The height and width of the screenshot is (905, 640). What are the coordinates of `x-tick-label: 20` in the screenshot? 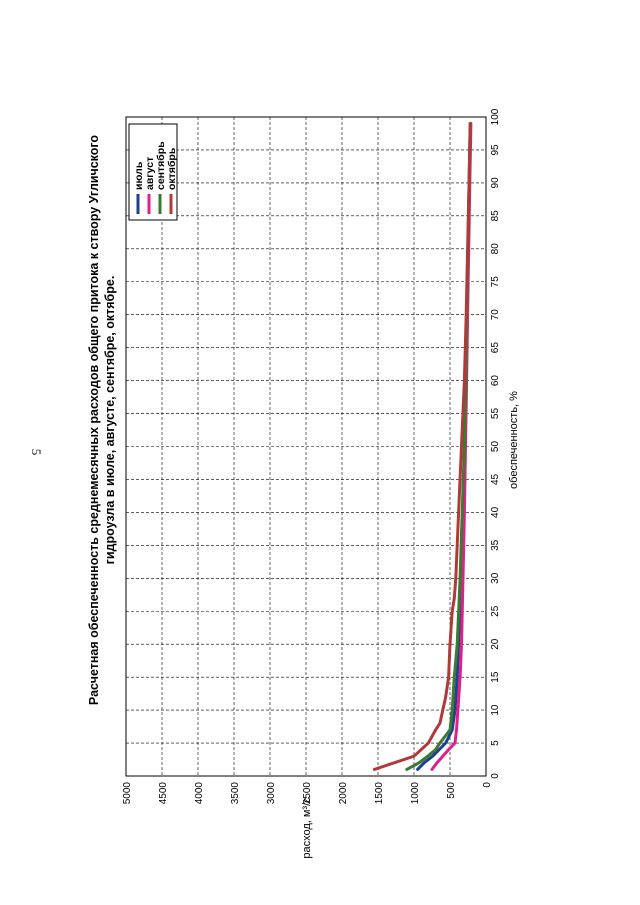 It's located at (495, 644).